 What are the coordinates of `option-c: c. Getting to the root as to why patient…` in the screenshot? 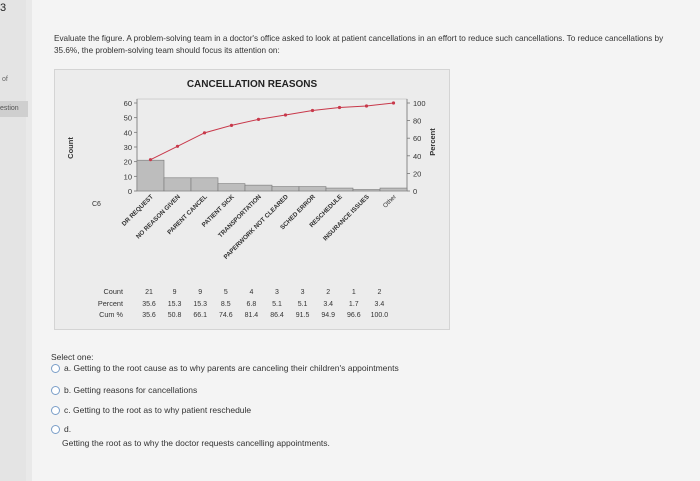 It's located at (151, 410).